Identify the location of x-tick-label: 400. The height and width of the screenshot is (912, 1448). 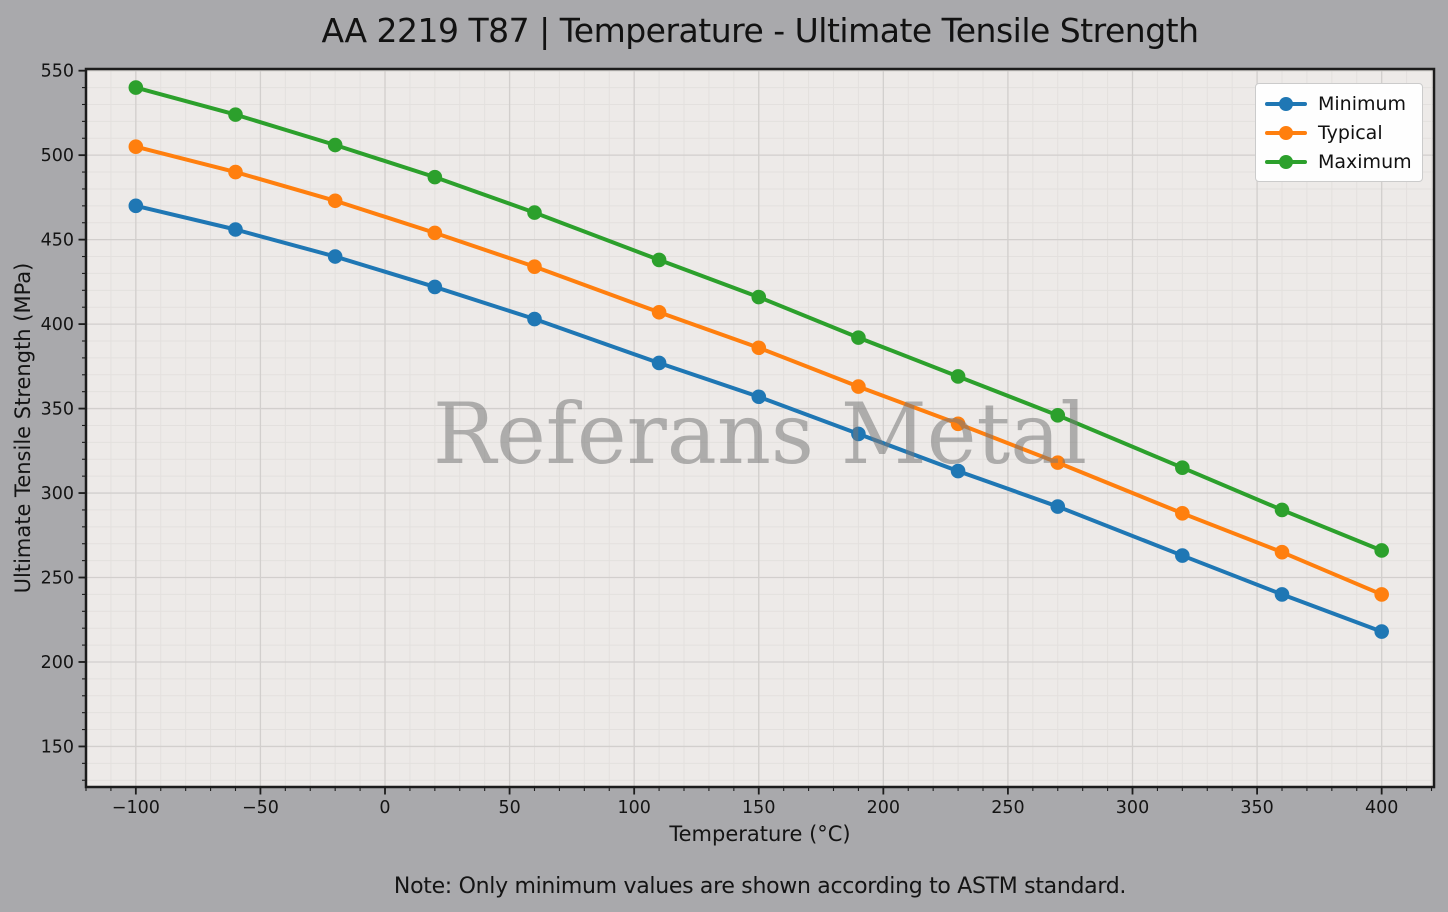
(1381, 808).